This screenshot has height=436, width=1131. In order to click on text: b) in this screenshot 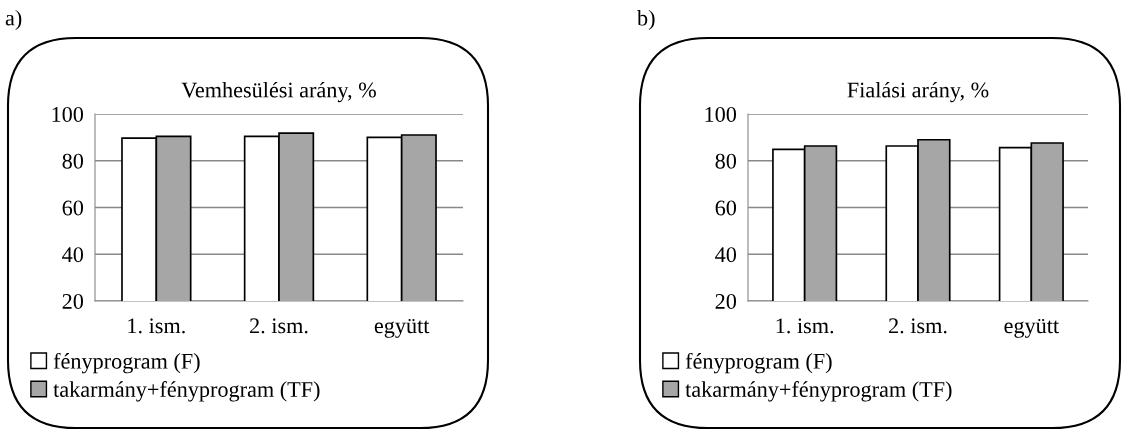, I will do `click(646, 20)`.